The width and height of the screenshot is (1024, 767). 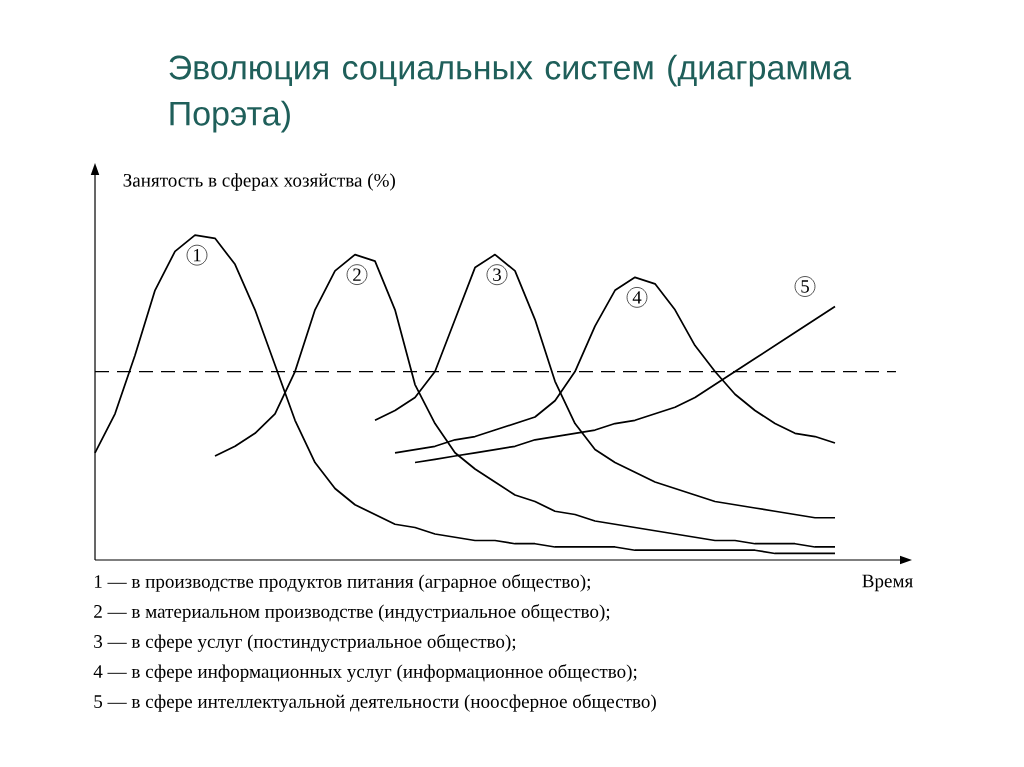 What do you see at coordinates (510, 93) in the screenshot?
I see `chart-title: Эволюция социальных систем (диаграмма Порэта)` at bounding box center [510, 93].